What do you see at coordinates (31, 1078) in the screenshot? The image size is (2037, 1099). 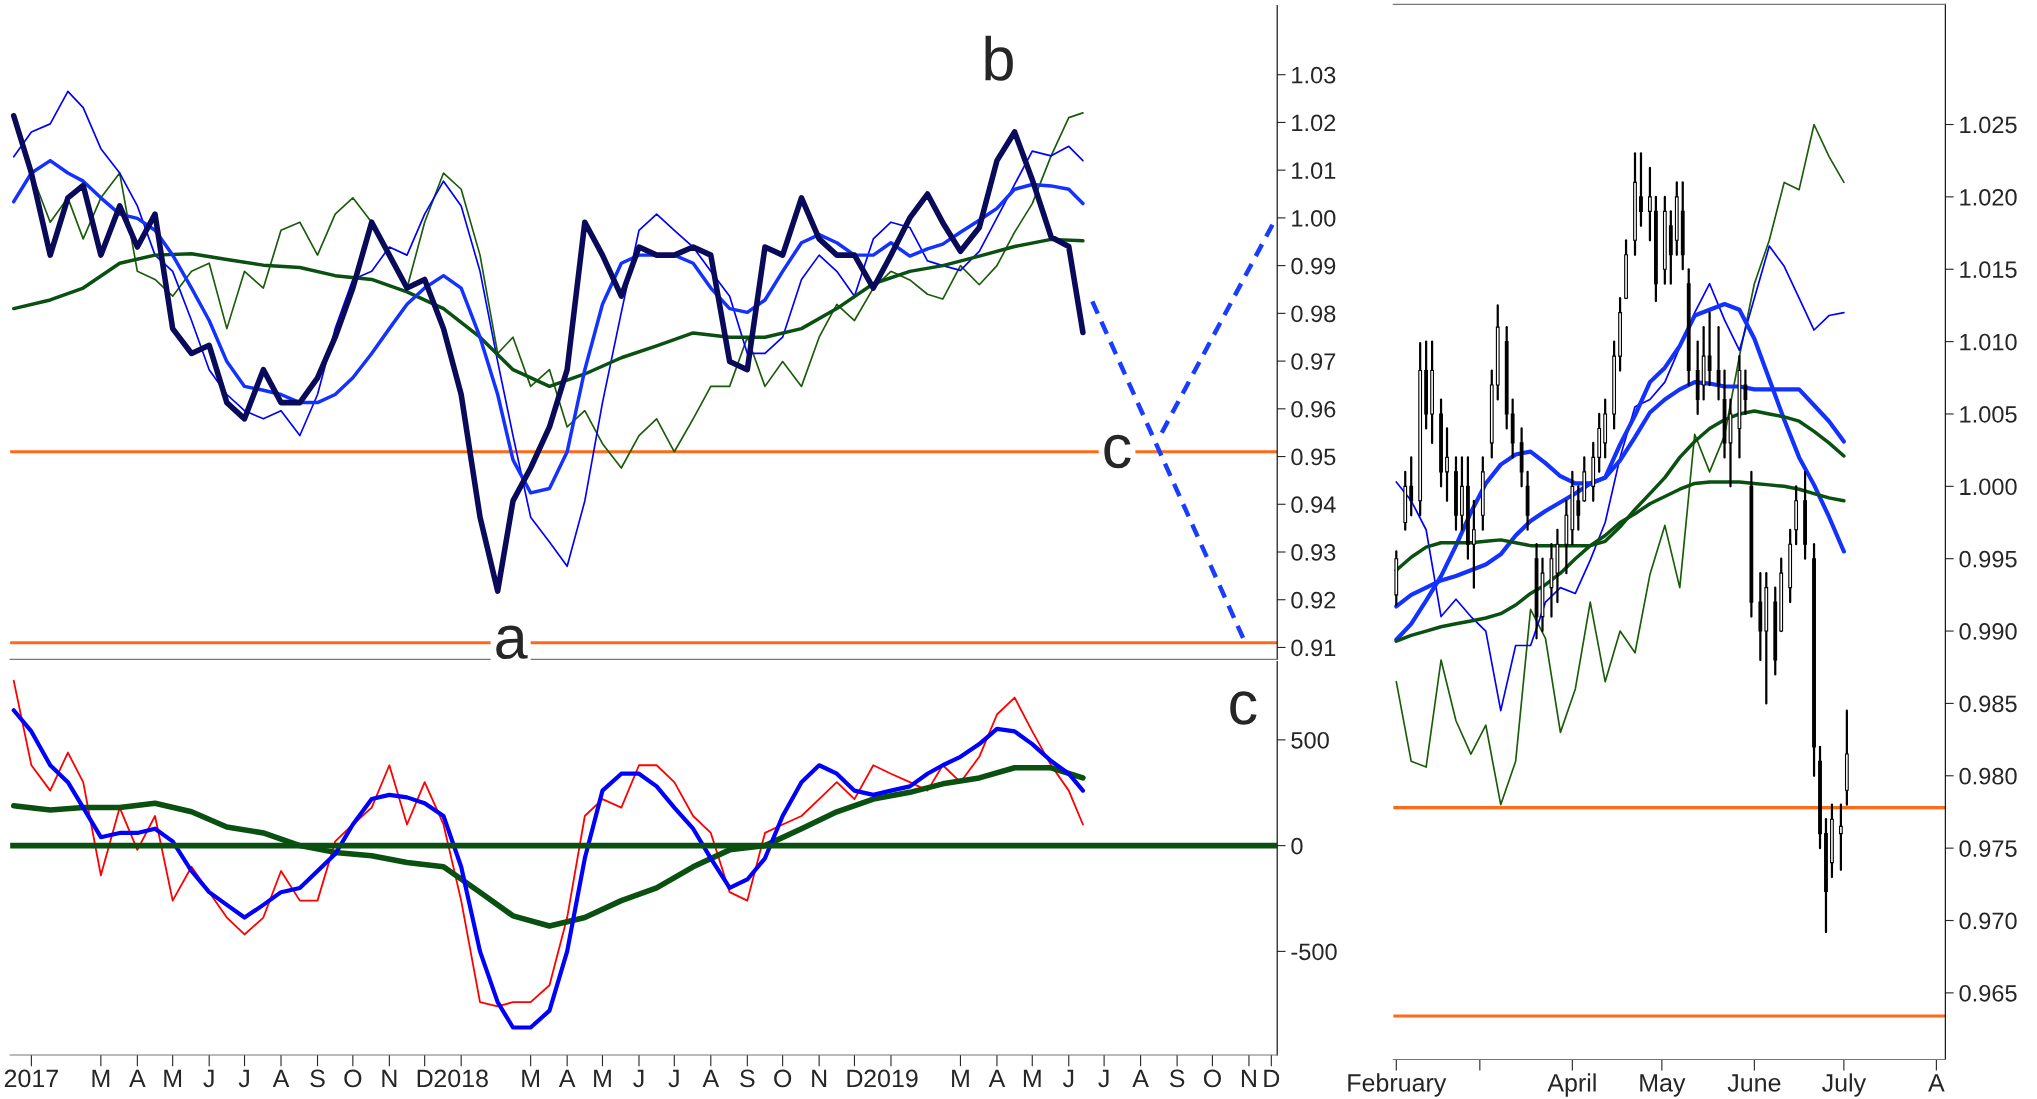 I see `x-tick-label: 2017` at bounding box center [31, 1078].